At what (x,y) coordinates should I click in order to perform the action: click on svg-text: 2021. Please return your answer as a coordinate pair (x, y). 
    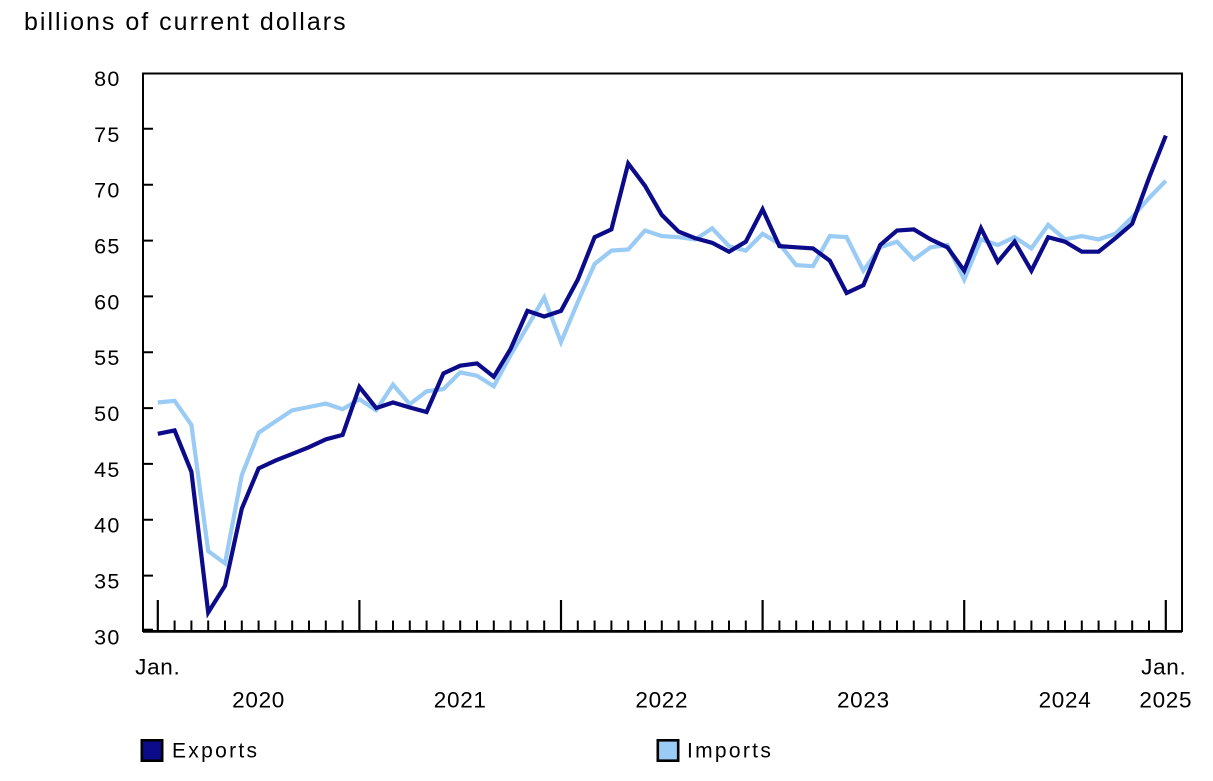
    Looking at the image, I should click on (460, 700).